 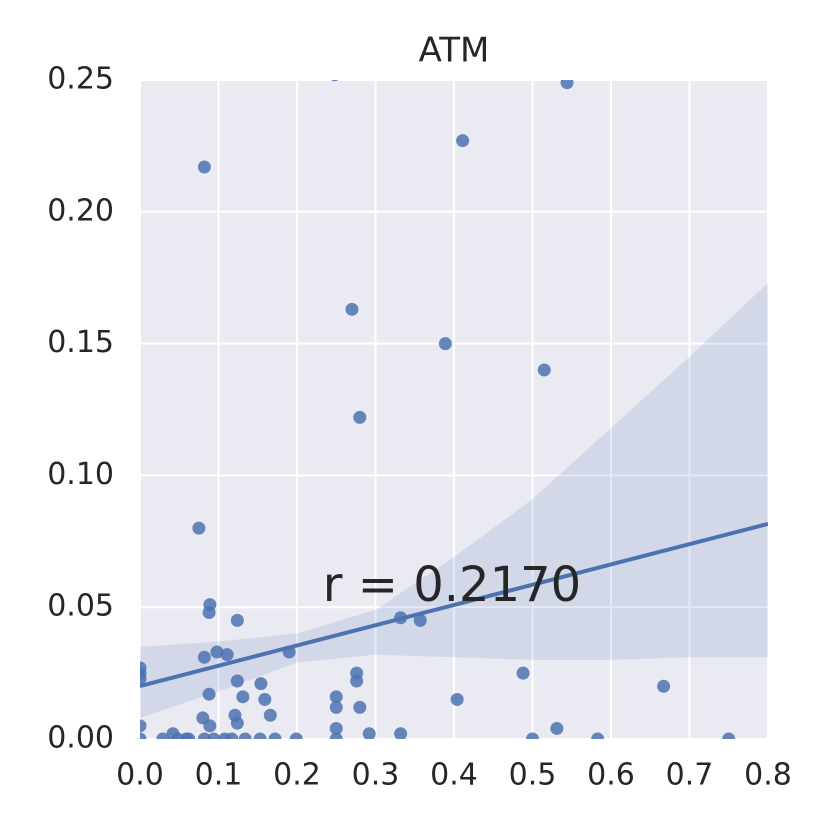 What do you see at coordinates (80, 606) in the screenshot?
I see `y-tick-label: 0.05` at bounding box center [80, 606].